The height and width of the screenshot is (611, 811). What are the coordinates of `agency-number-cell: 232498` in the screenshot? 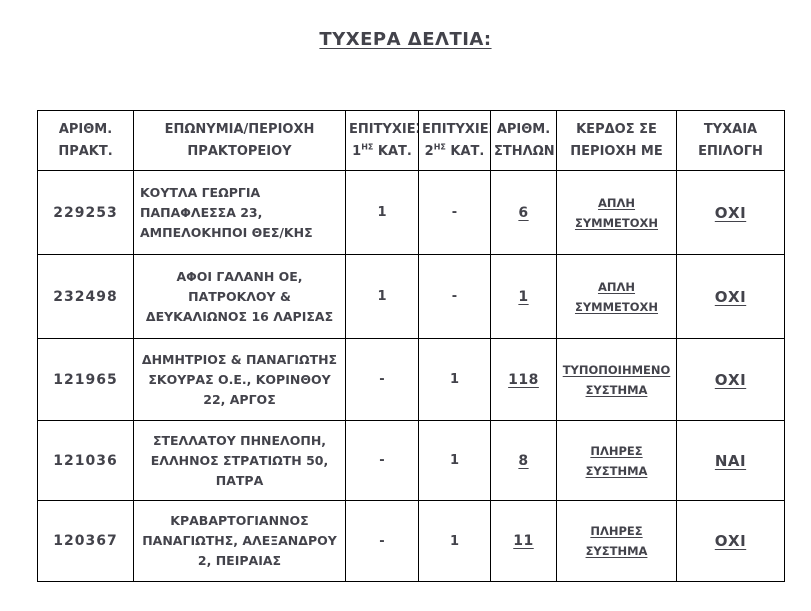 It's located at (85, 296).